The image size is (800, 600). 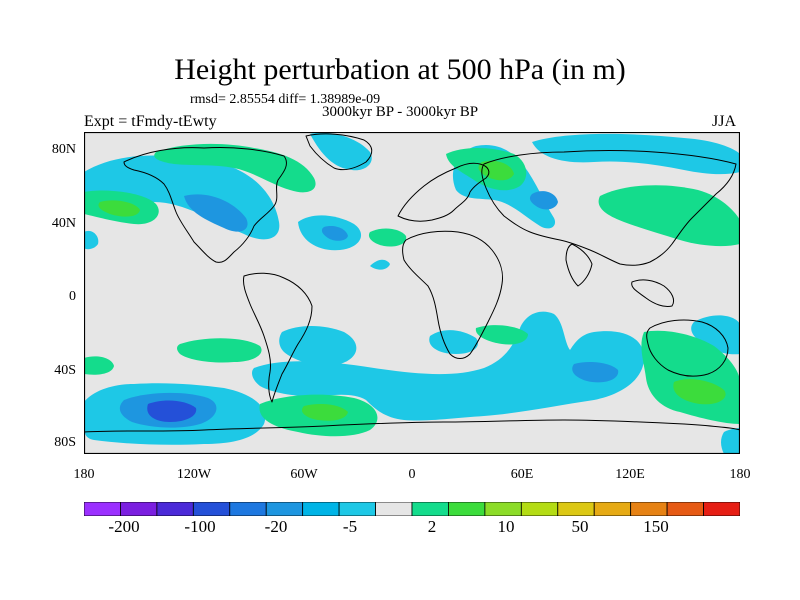 What do you see at coordinates (65, 442) in the screenshot?
I see `lat-tick-label: 80S` at bounding box center [65, 442].